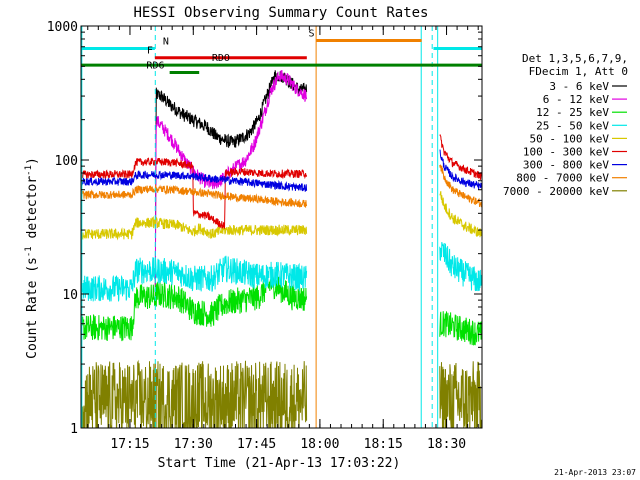 The width and height of the screenshot is (640, 480). What do you see at coordinates (575, 58) in the screenshot?
I see `legend-header: Det 1,3,5,6,7,9,` at bounding box center [575, 58].